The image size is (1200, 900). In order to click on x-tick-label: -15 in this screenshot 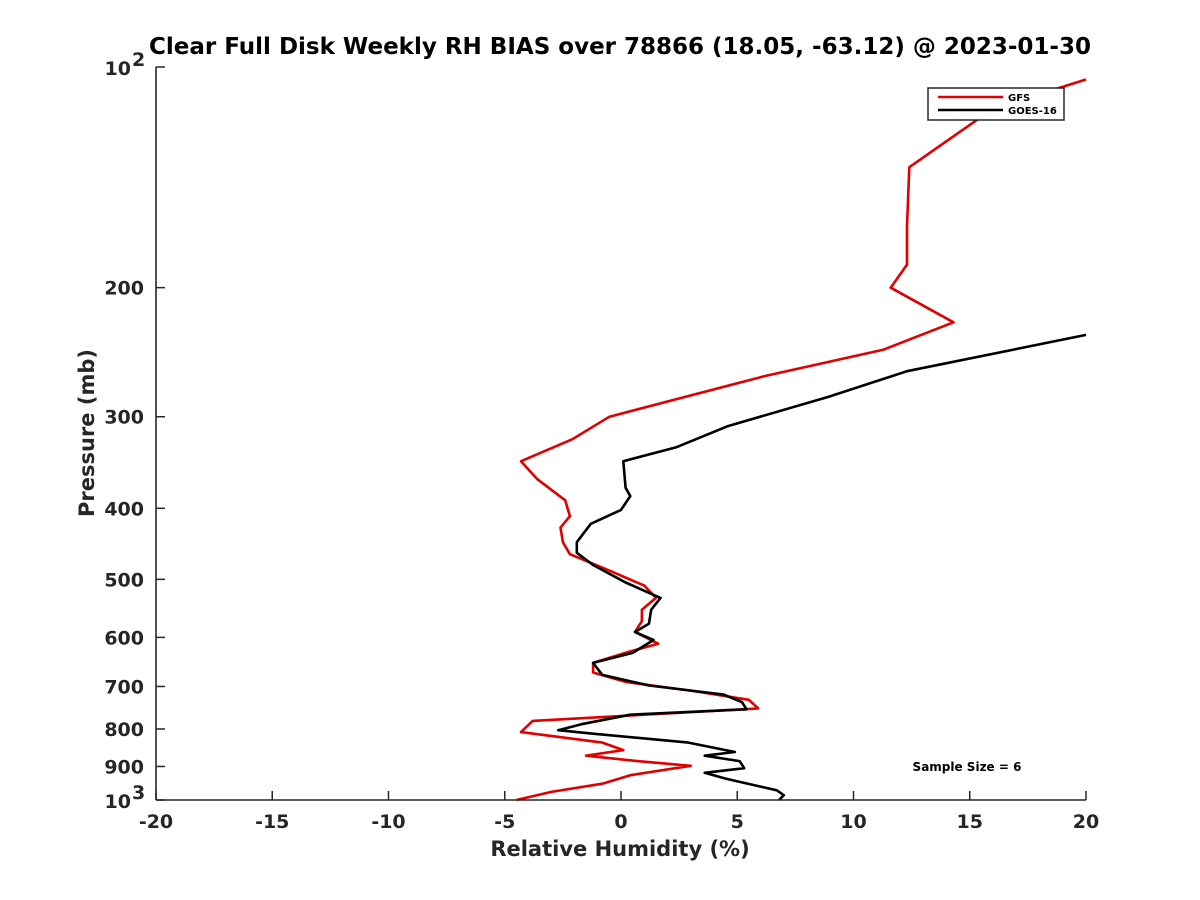, I will do `click(272, 822)`.